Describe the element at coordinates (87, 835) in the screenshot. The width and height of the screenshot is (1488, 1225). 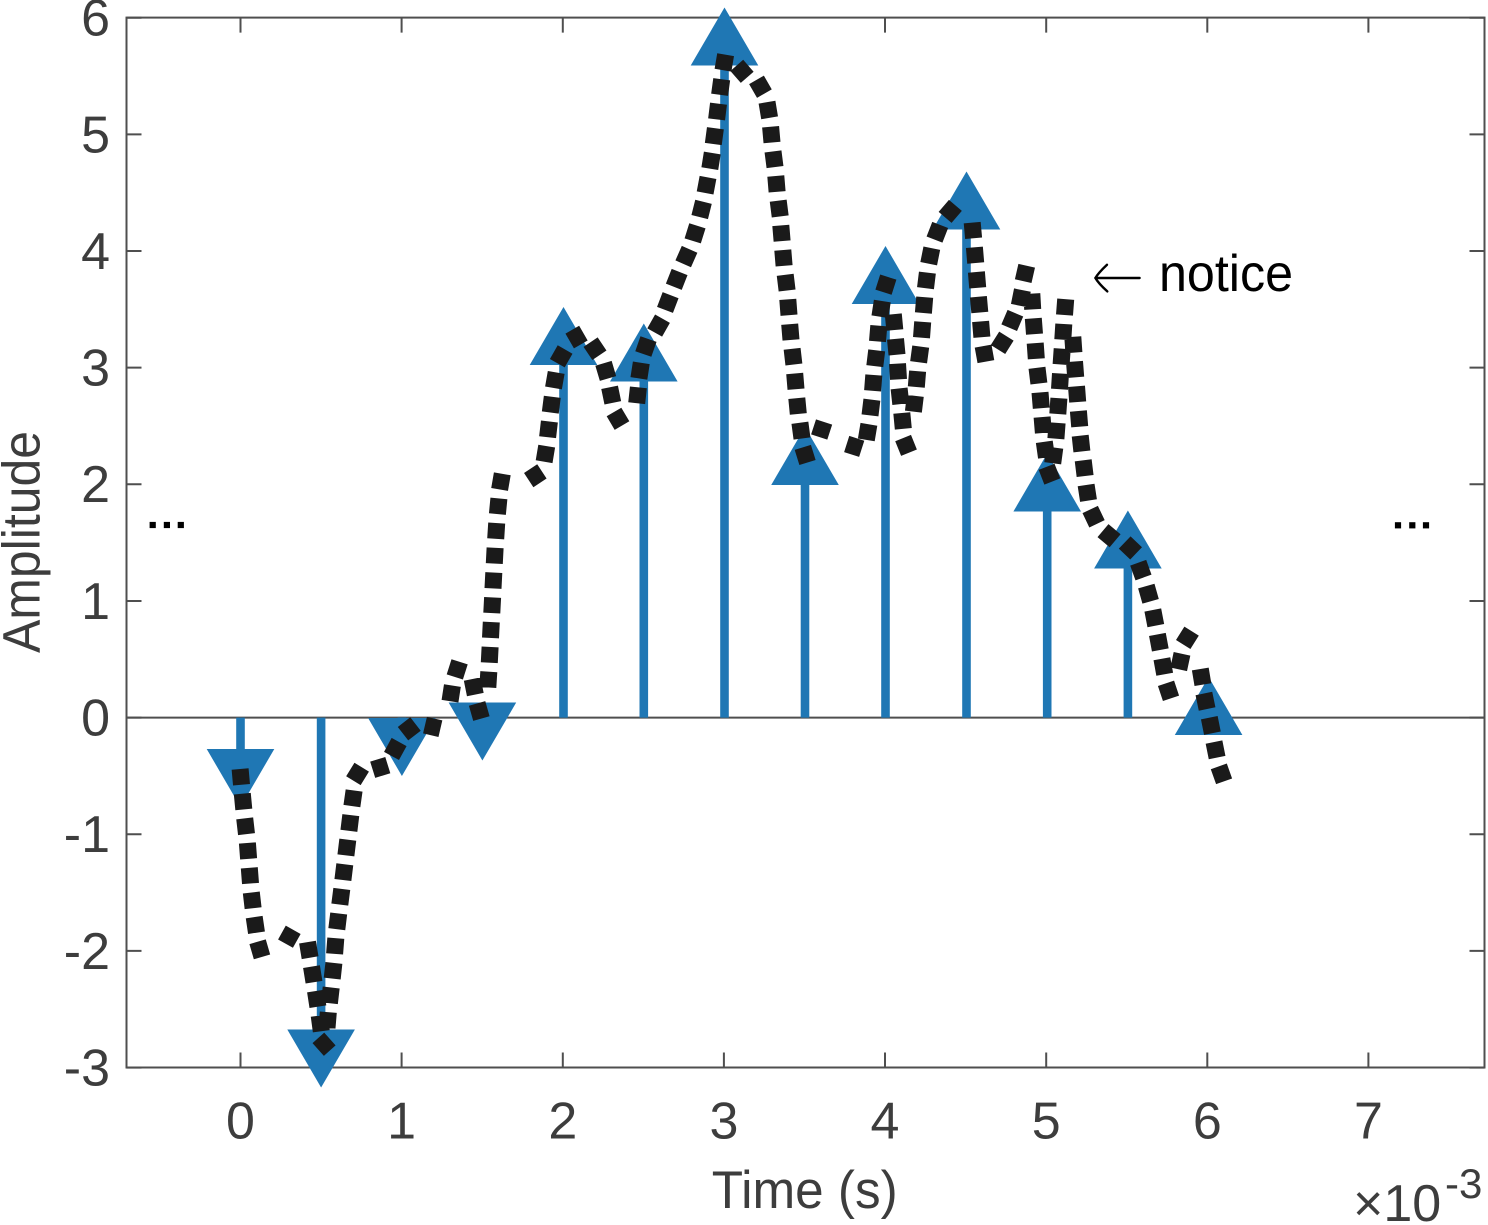
I see `svg-text: -1` at that location.